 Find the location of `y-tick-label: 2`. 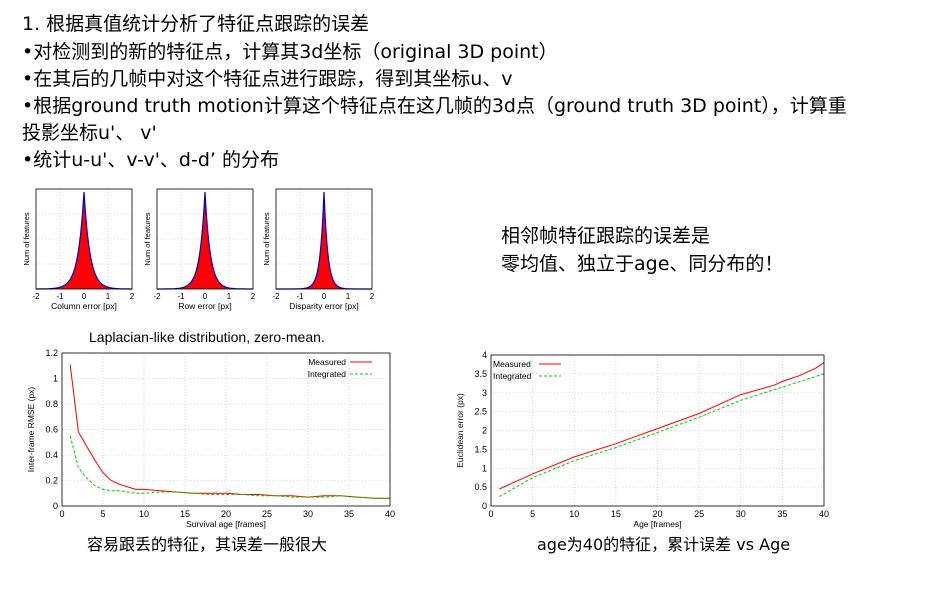

y-tick-label: 2 is located at coordinates (484, 431).